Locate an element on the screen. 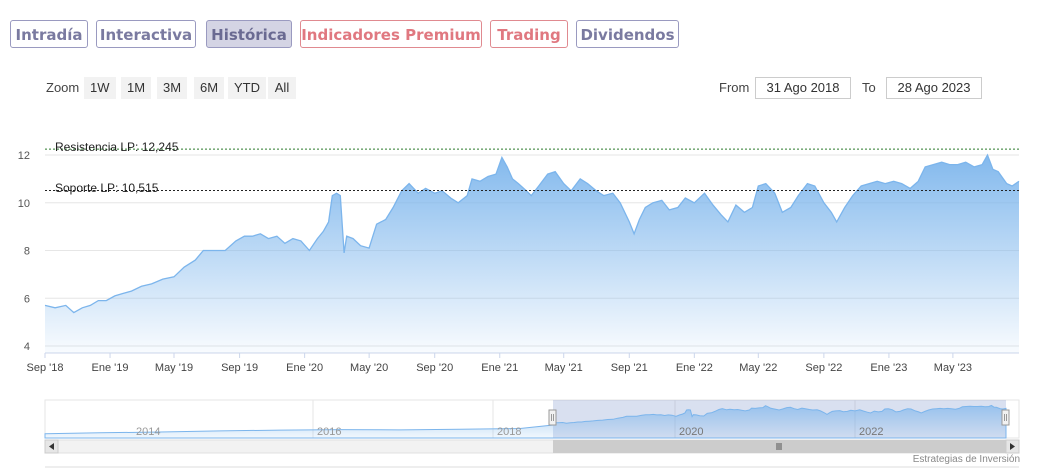  tab-interactiva: Interactiva is located at coordinates (146, 34).